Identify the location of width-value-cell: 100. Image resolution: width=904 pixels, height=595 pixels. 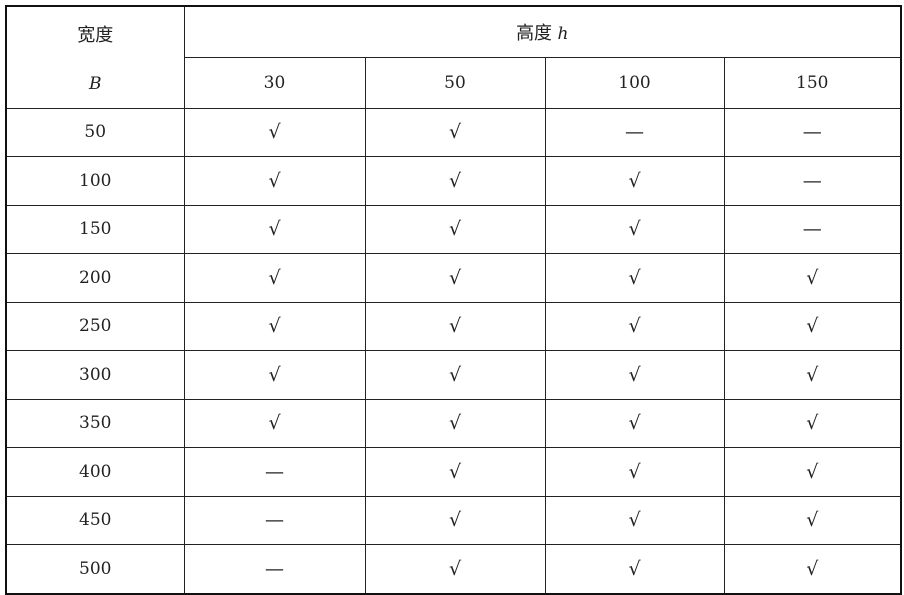
(95, 181).